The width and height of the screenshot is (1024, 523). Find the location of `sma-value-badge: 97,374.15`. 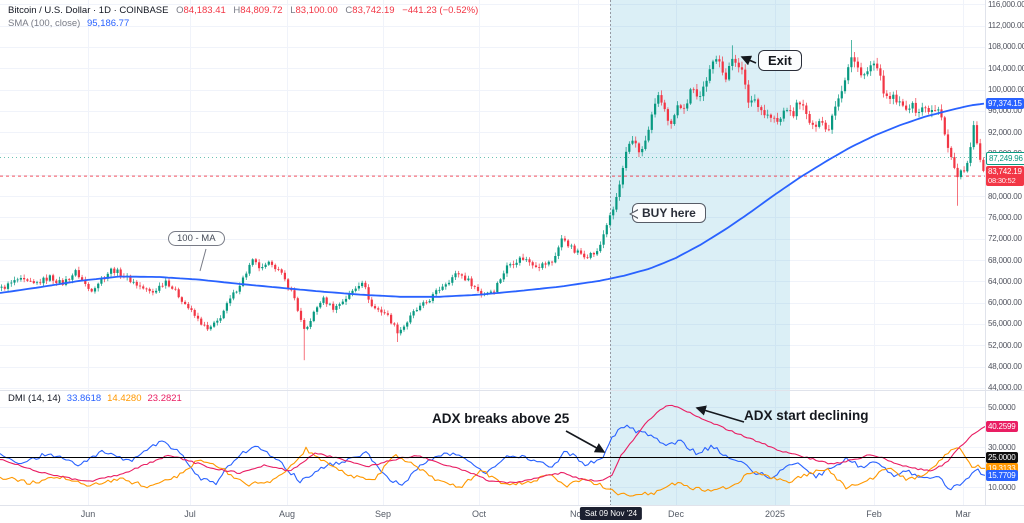

sma-value-badge: 97,374.15 is located at coordinates (1005, 103).